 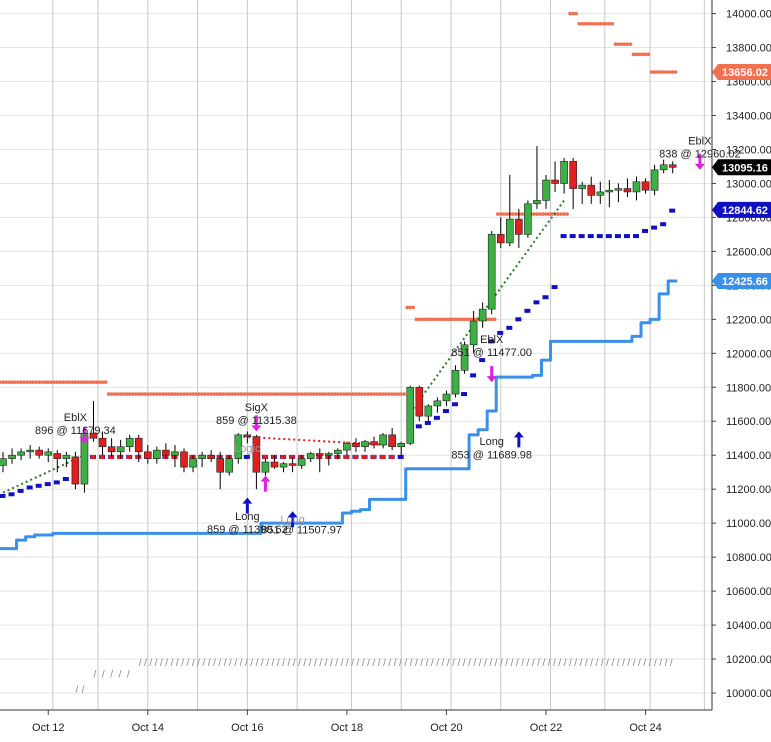 What do you see at coordinates (112, 675) in the screenshot?
I see `hatch-mark: / / / / /` at bounding box center [112, 675].